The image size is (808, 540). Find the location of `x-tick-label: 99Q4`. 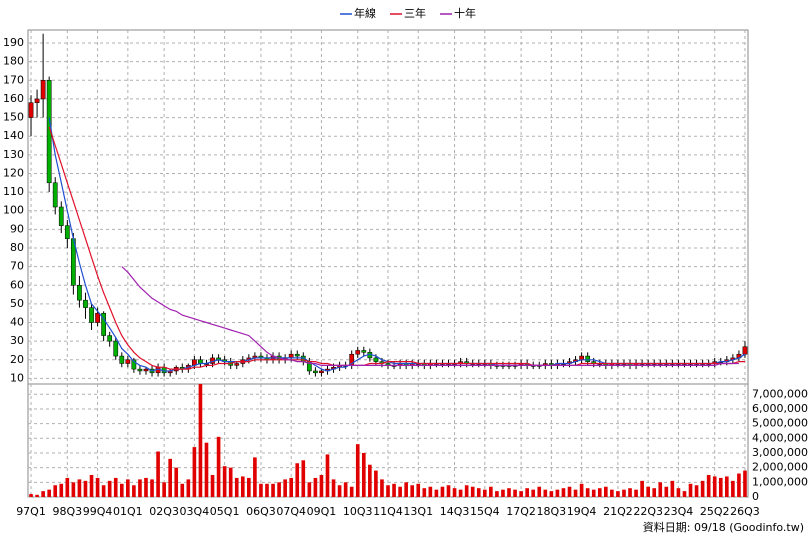

x-tick-label: 99Q4 is located at coordinates (98, 511).